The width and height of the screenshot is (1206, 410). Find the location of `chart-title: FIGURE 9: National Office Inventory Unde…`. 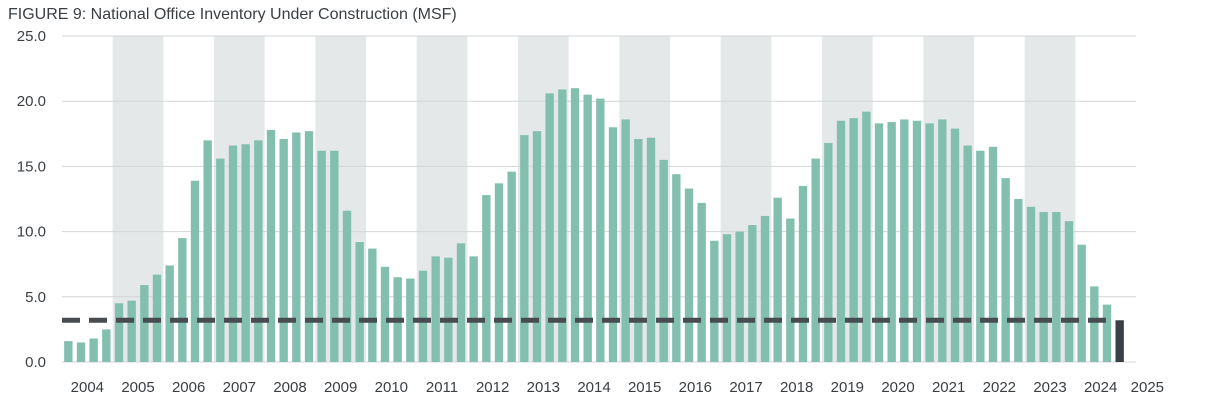

chart-title: FIGURE 9: National Office Inventory Unde… is located at coordinates (232, 14).